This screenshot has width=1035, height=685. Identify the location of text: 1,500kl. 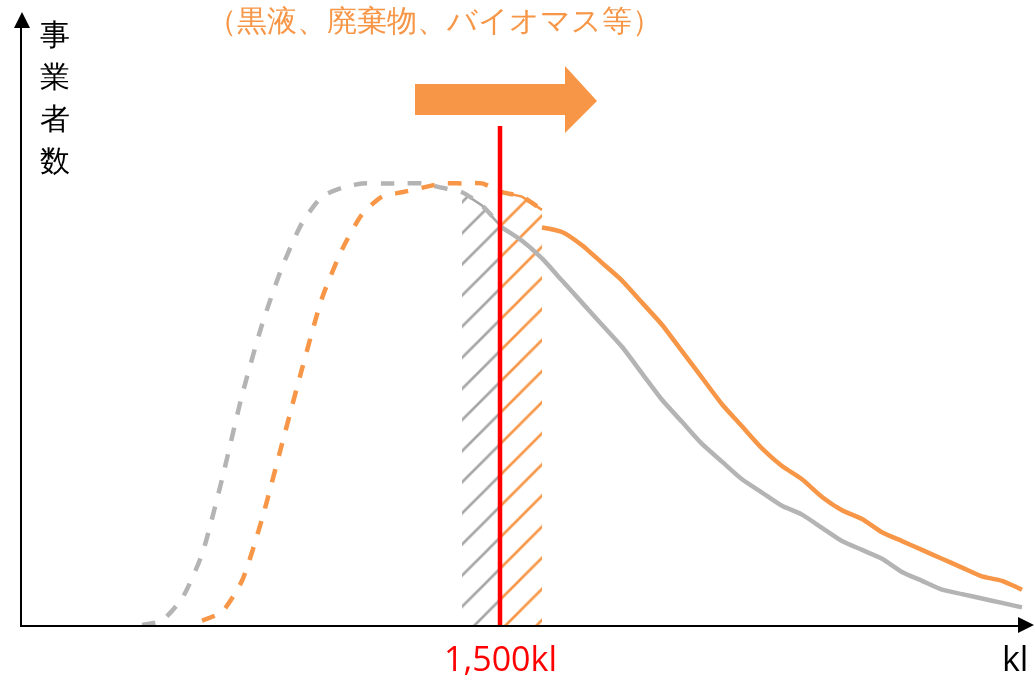
(501, 658).